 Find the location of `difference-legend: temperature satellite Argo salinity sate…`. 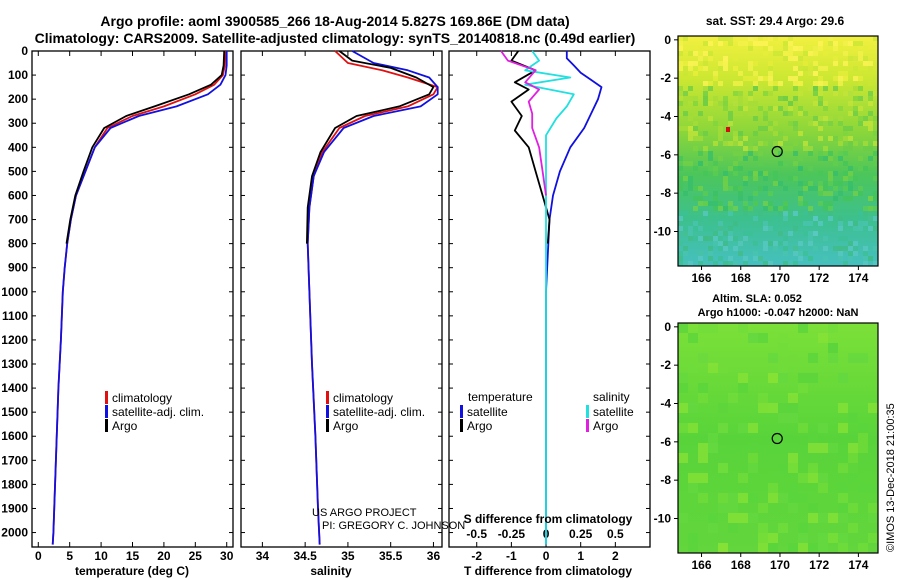

difference-legend: temperature satellite Argo salinity sate… is located at coordinates (547, 411).